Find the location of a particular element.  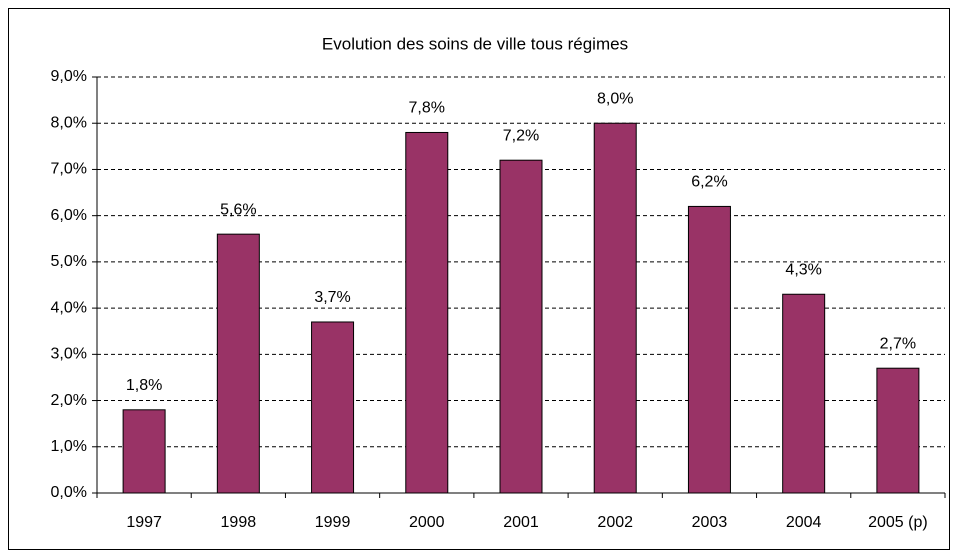

y-tick-label: 1,0% is located at coordinates (69, 446).